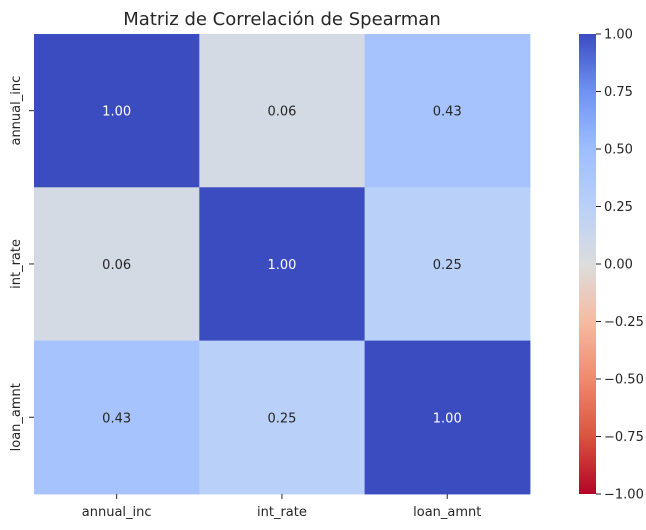 The height and width of the screenshot is (530, 646). Describe the element at coordinates (16, 264) in the screenshot. I see `y-tick-label: int_rate` at that location.